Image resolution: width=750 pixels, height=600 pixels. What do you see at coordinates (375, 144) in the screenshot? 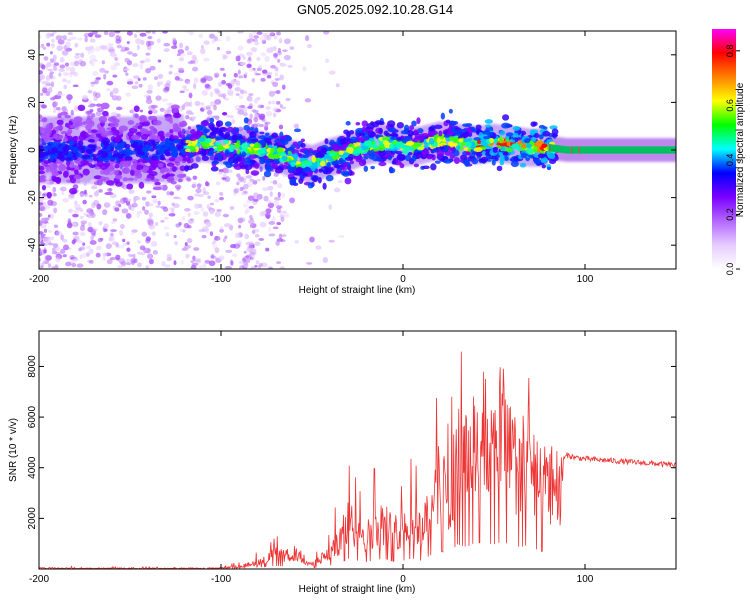
I see `heat-band-cell` at bounding box center [375, 144].